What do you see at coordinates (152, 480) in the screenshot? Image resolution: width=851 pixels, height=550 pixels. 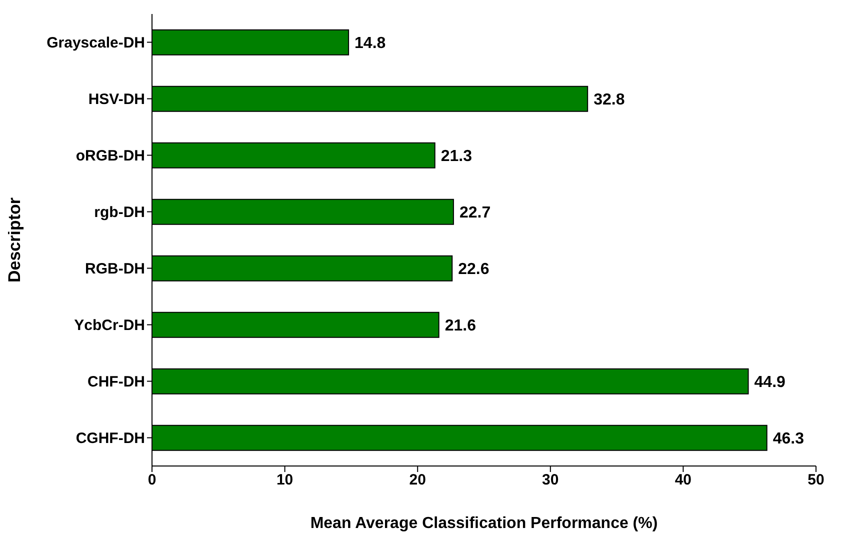 I see `x-tick-label: 0` at bounding box center [152, 480].